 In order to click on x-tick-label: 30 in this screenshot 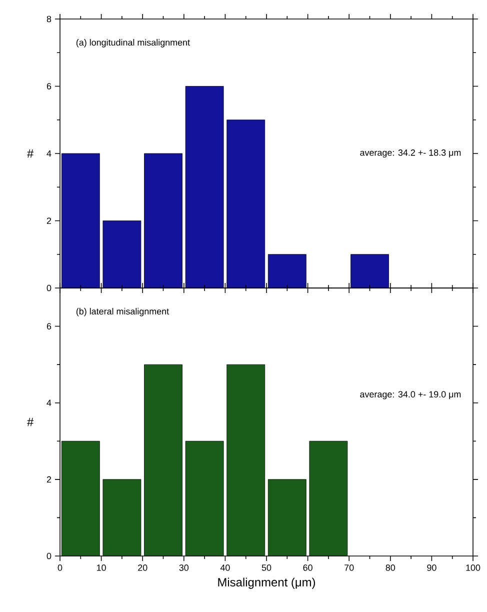, I will do `click(184, 567)`.